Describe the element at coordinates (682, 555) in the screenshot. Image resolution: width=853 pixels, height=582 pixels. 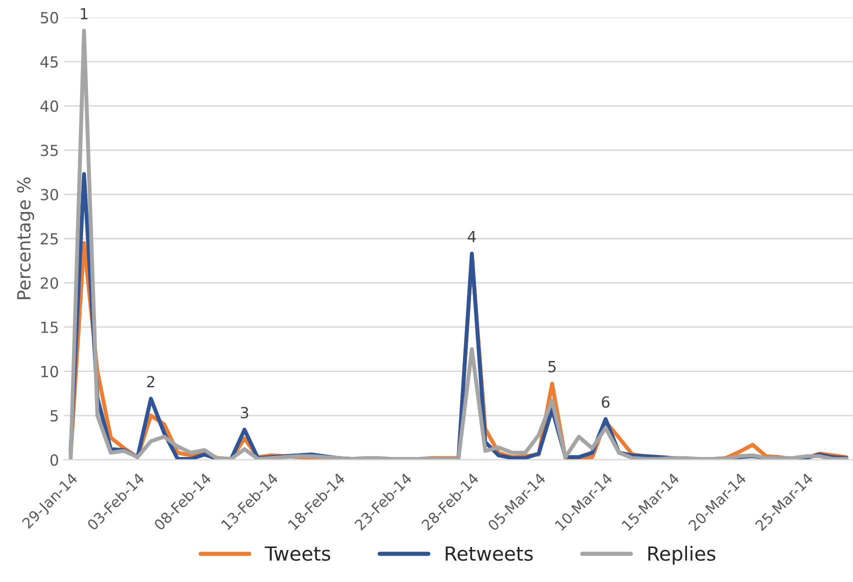
I see `legend-label: Replies` at that location.